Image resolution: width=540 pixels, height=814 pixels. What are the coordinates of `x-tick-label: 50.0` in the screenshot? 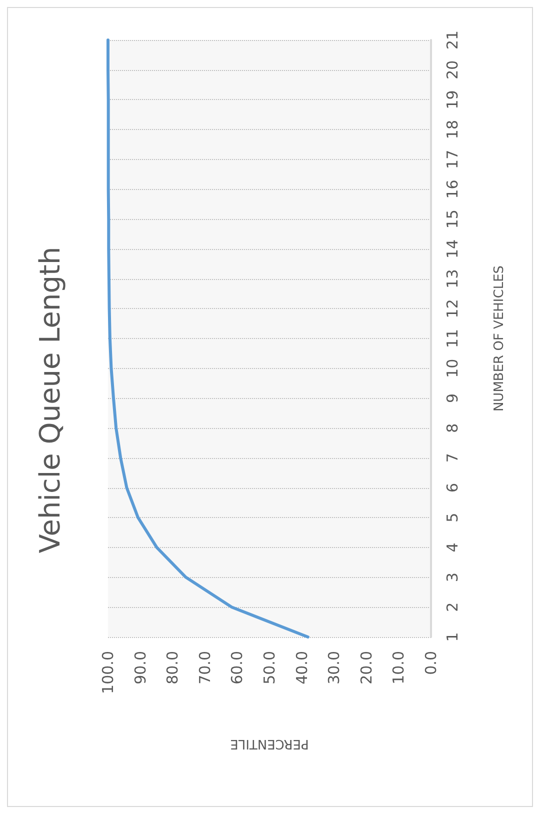 It's located at (269, 667).